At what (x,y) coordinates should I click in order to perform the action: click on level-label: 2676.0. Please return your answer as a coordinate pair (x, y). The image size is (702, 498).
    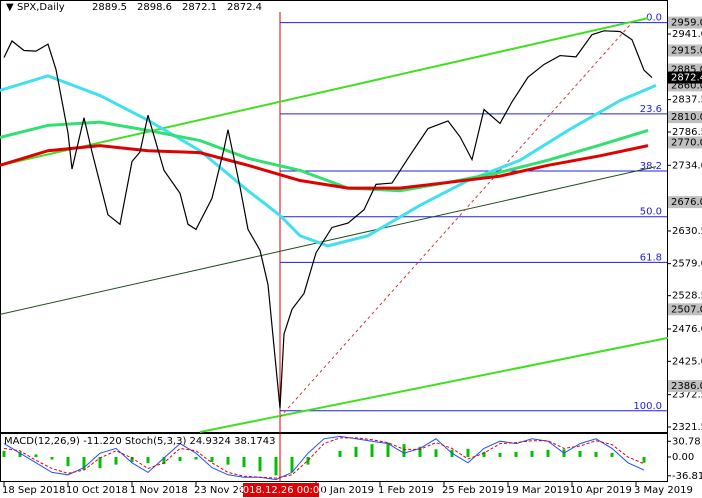
    Looking at the image, I should click on (686, 202).